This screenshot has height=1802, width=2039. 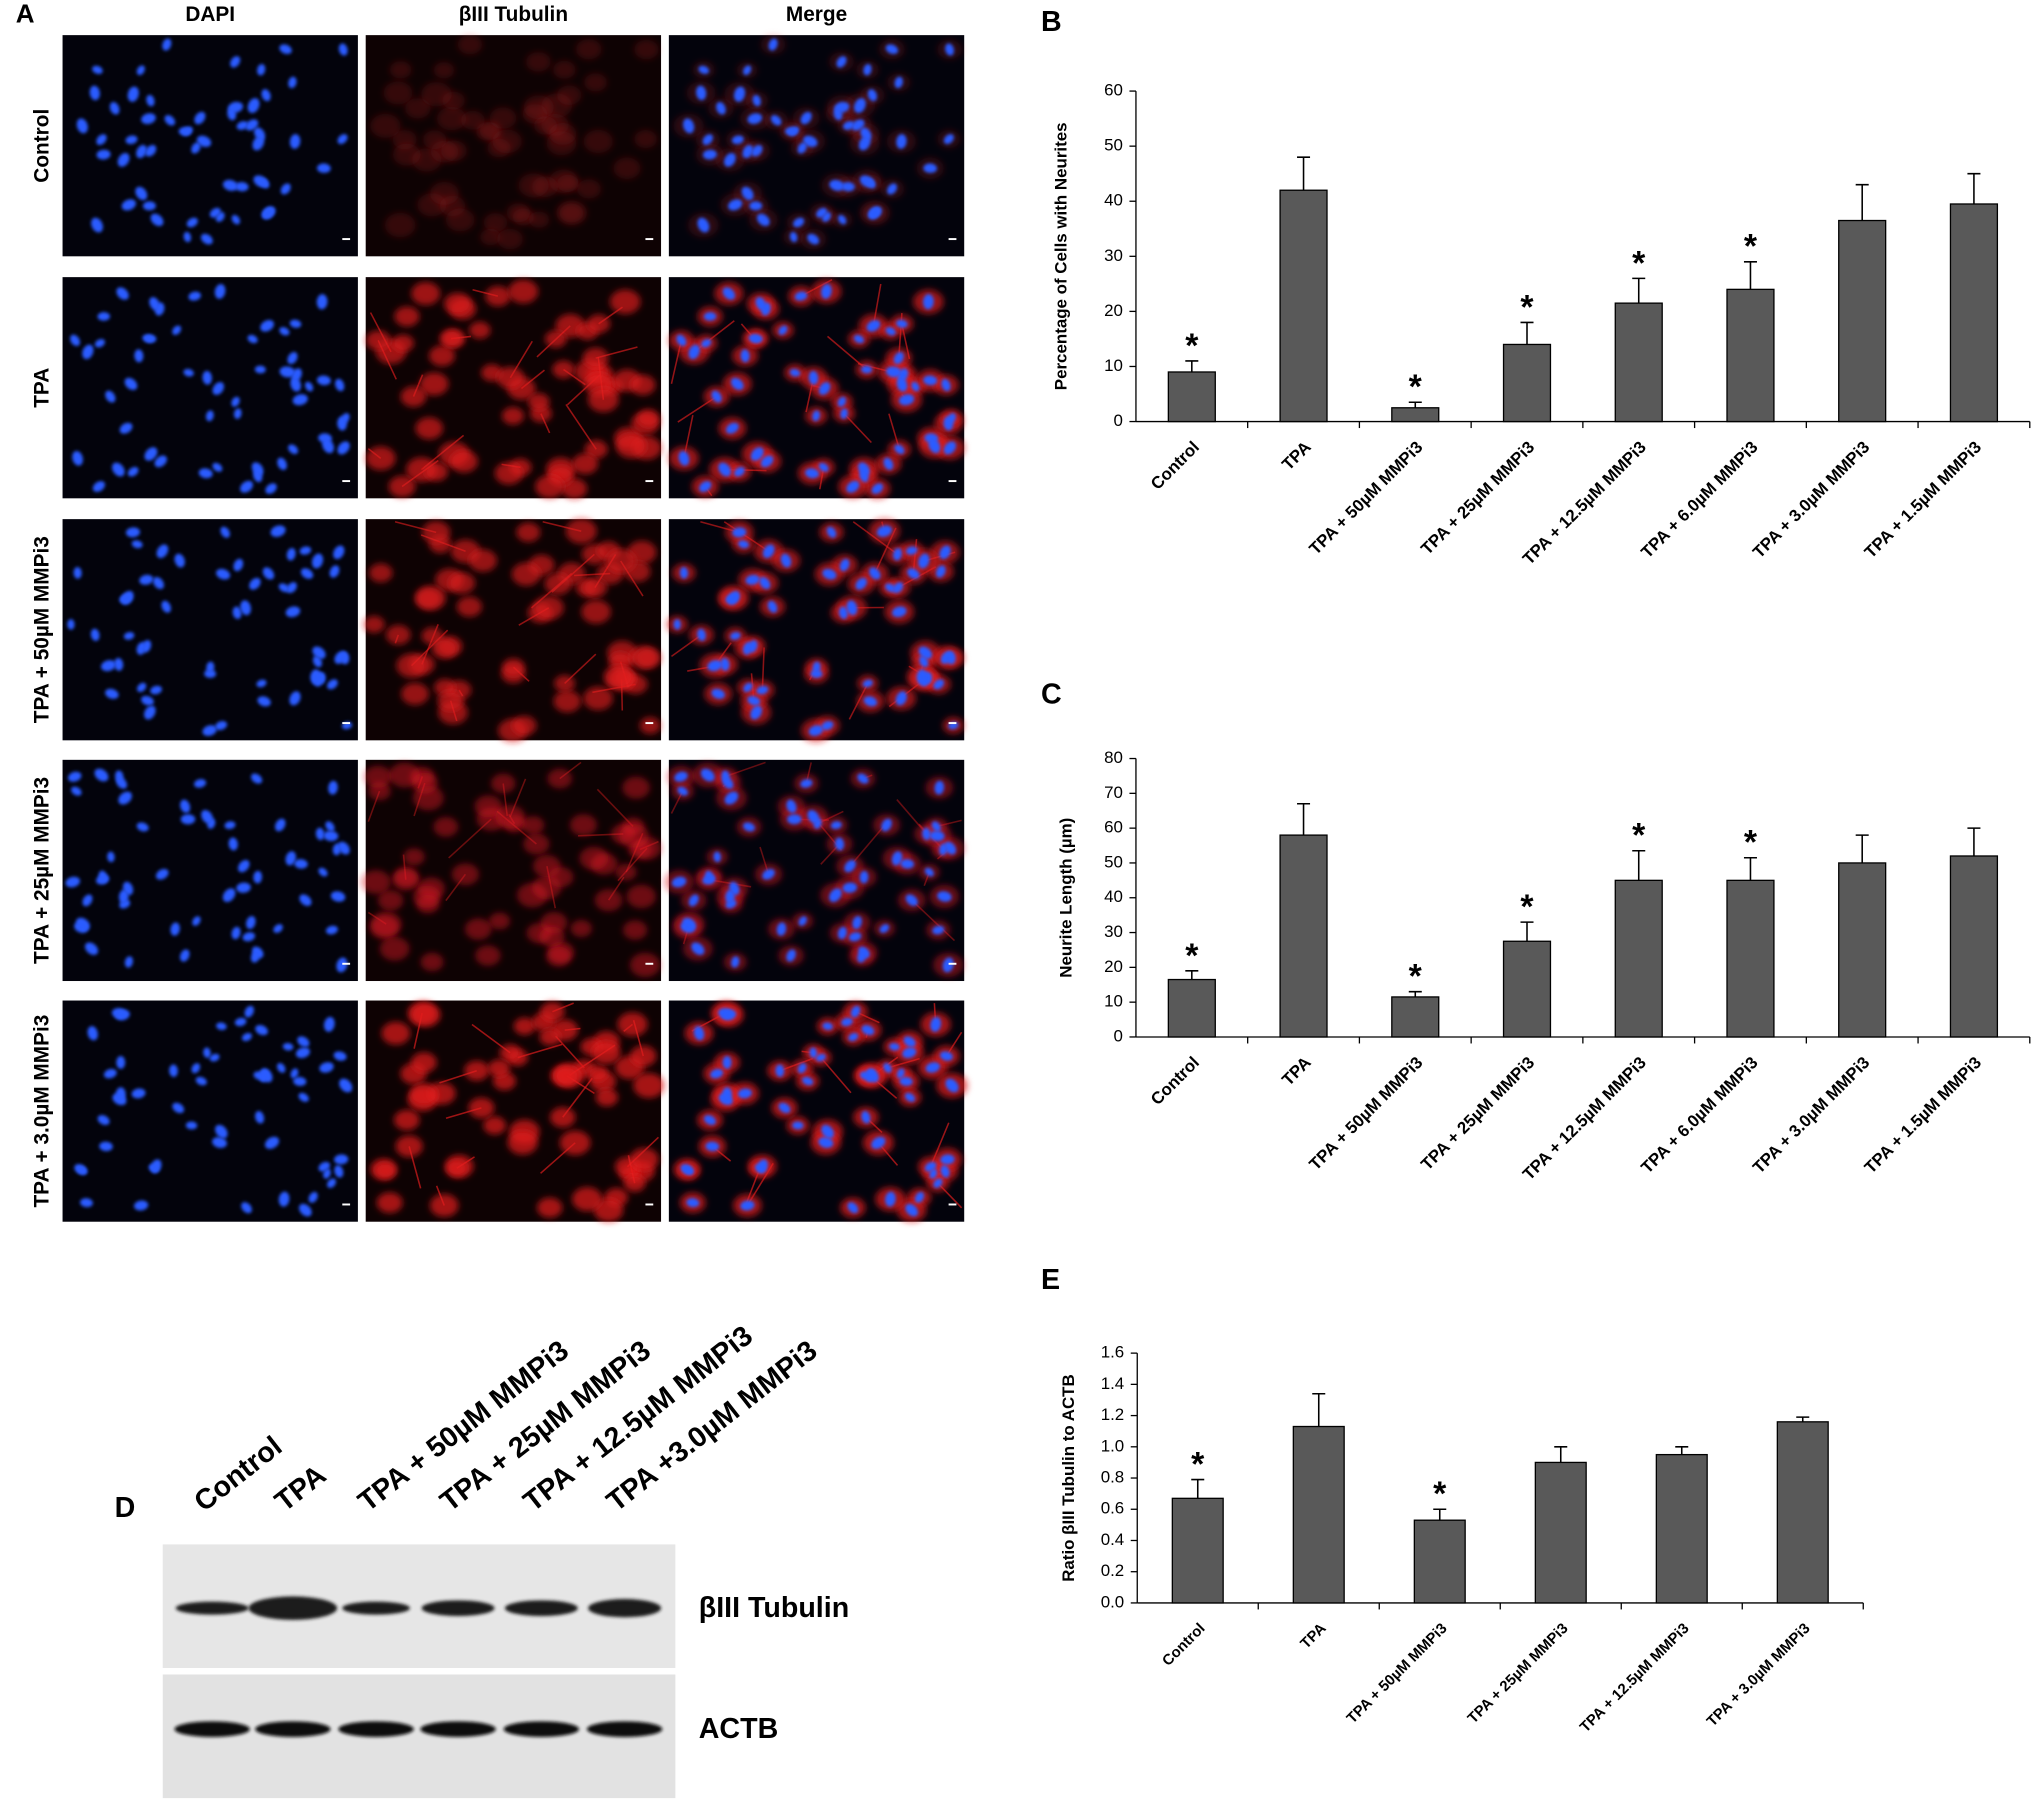 I want to click on y-tick-label: 60, so click(x=1113, y=827).